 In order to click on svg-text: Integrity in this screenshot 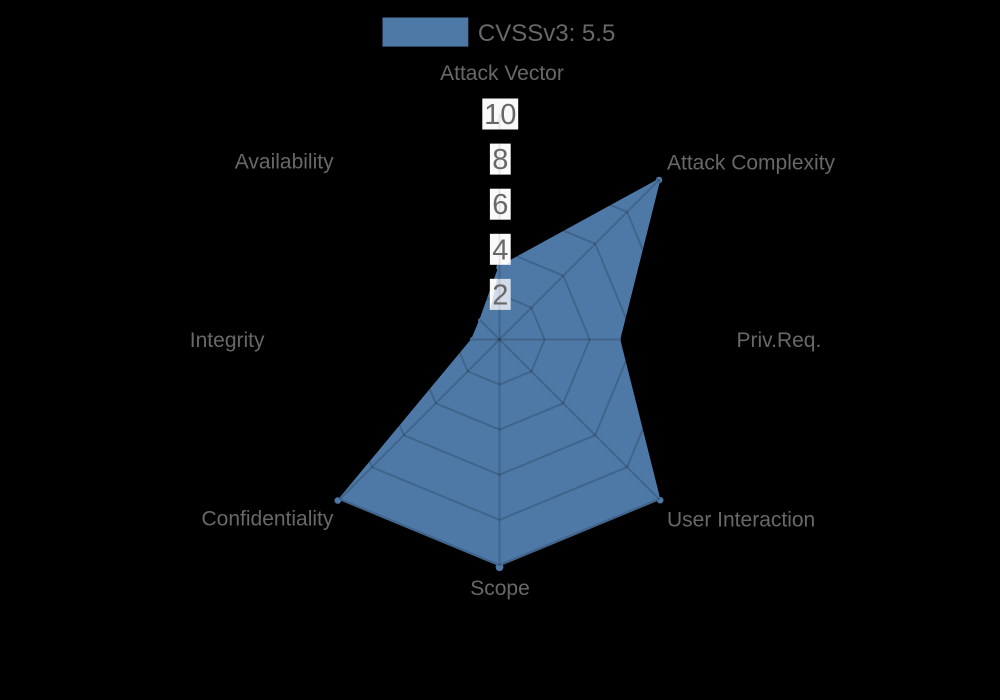, I will do `click(227, 340)`.